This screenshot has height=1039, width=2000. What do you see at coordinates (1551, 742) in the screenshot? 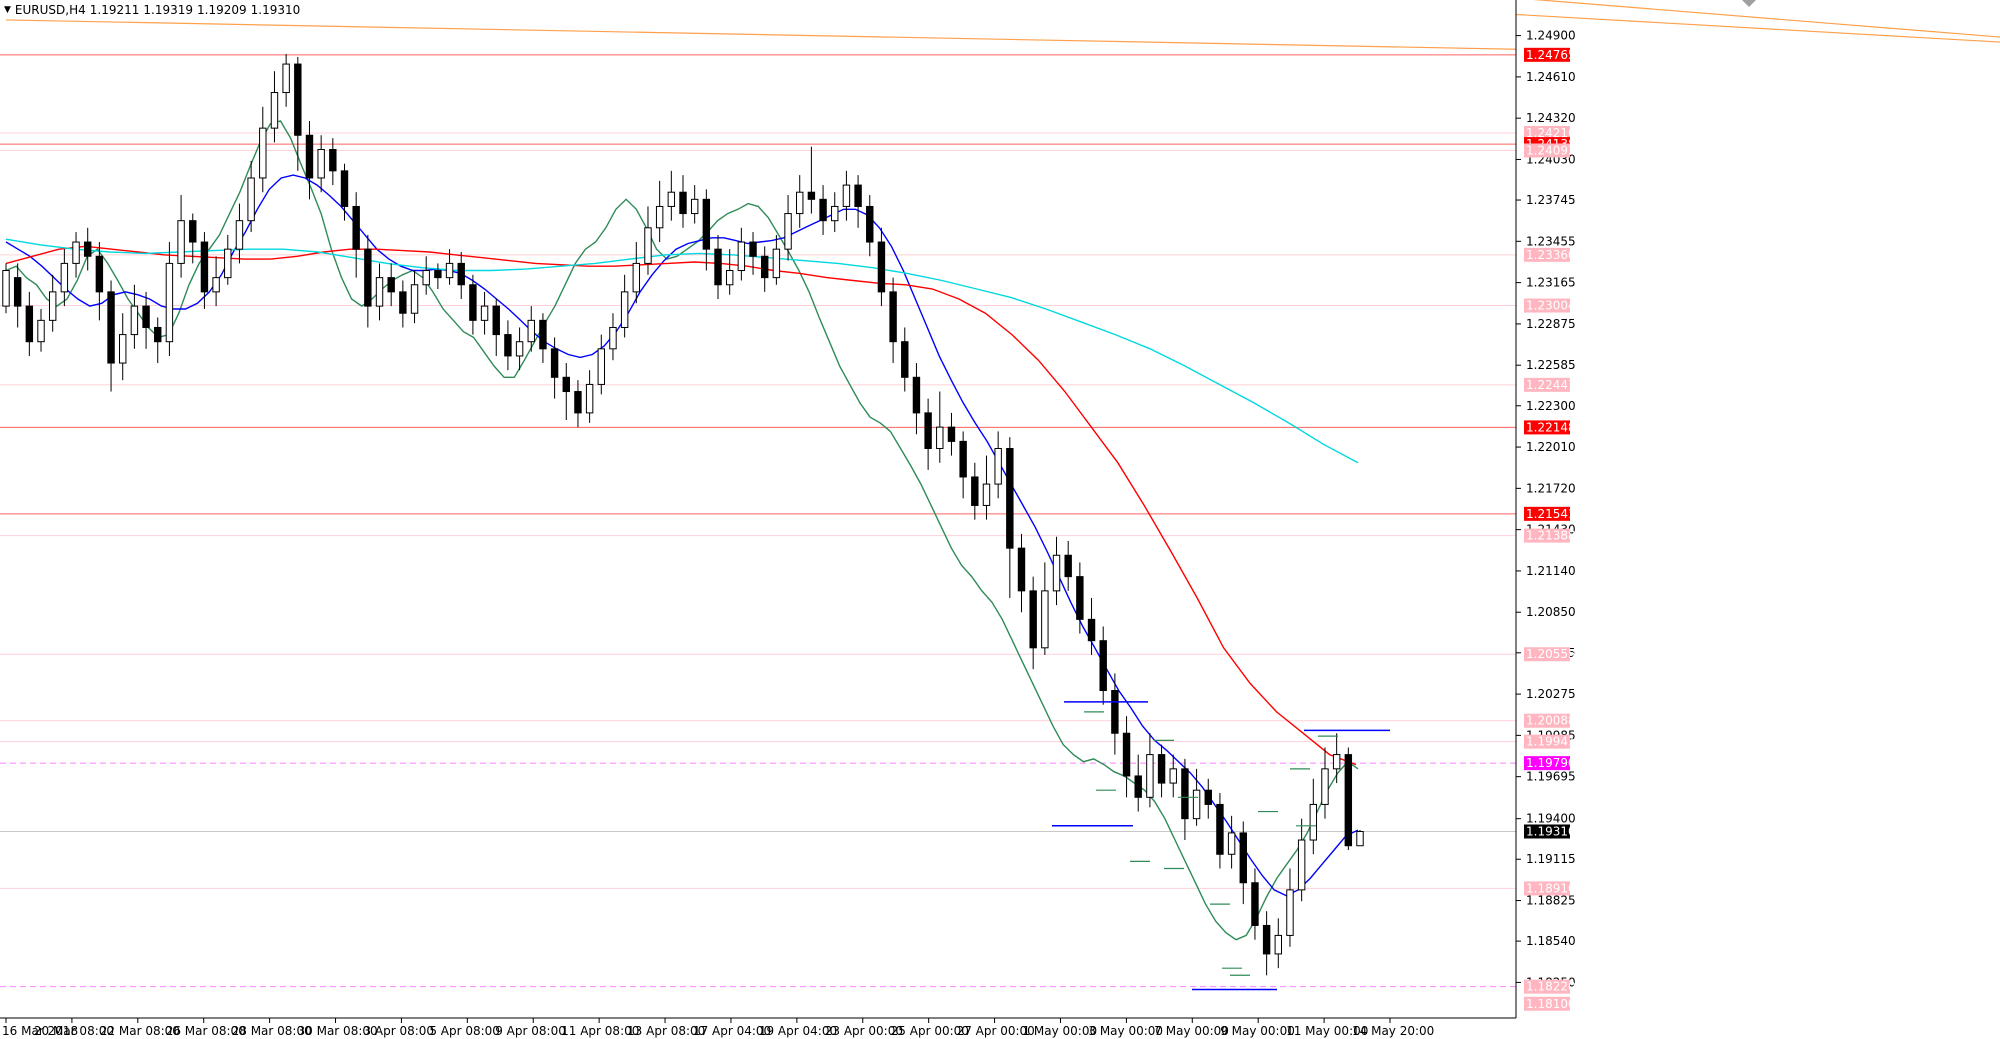
I see `price-tag-label: 1.19941` at bounding box center [1551, 742].